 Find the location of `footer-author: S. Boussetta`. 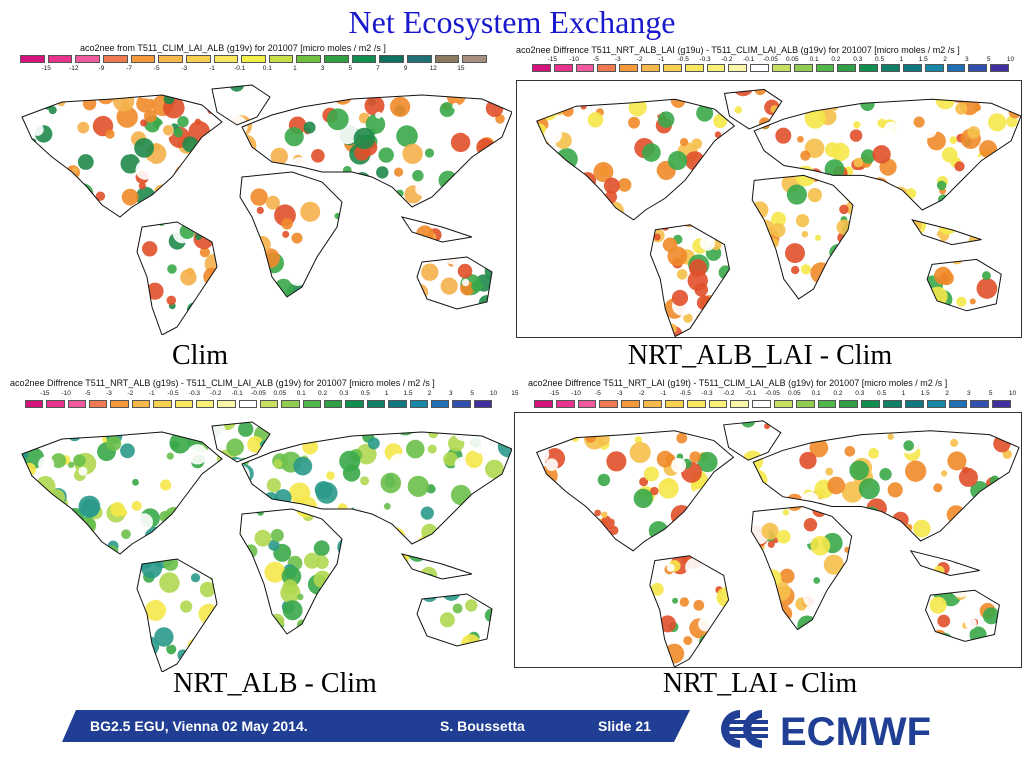

footer-author: S. Boussetta is located at coordinates (482, 726).